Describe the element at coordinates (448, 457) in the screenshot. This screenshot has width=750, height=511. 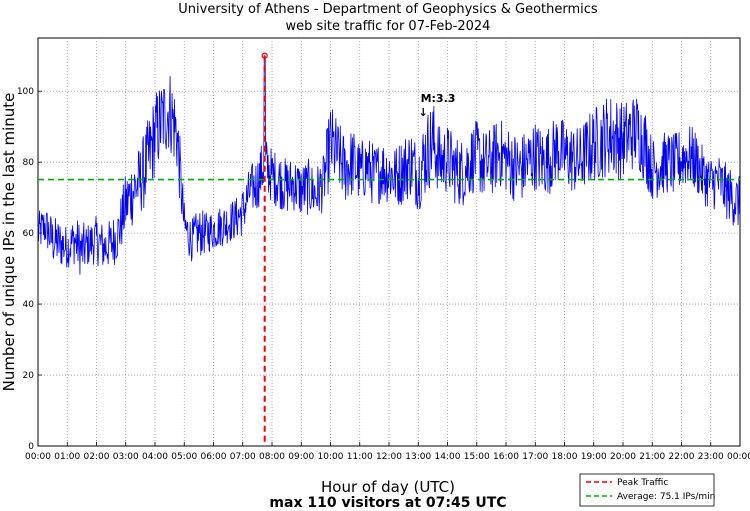
I see `x-tick-label: 14:00` at that location.